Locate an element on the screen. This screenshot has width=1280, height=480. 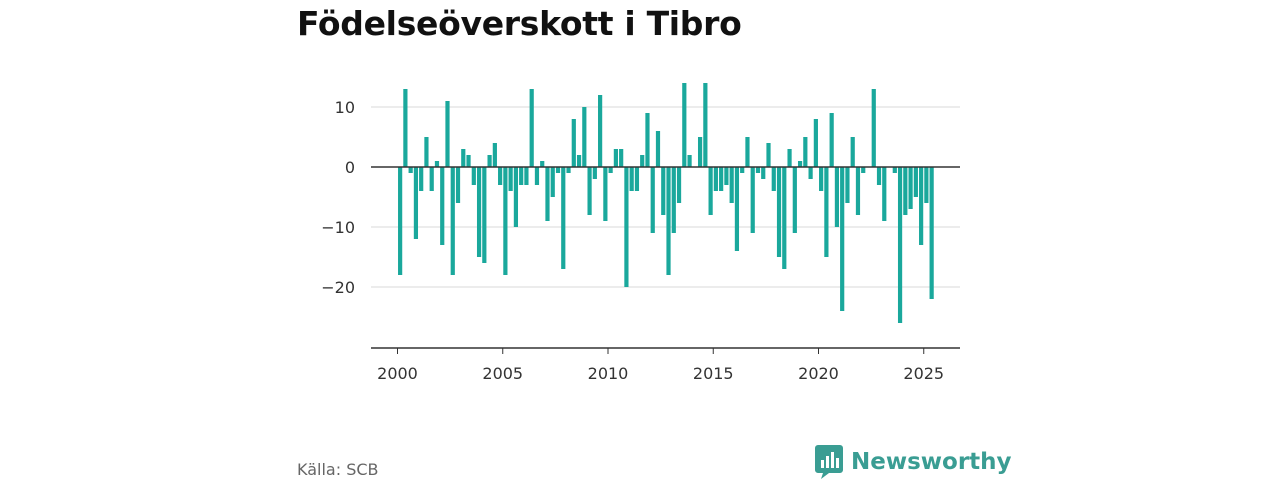
x-tick-label: 2015 is located at coordinates (713, 373).